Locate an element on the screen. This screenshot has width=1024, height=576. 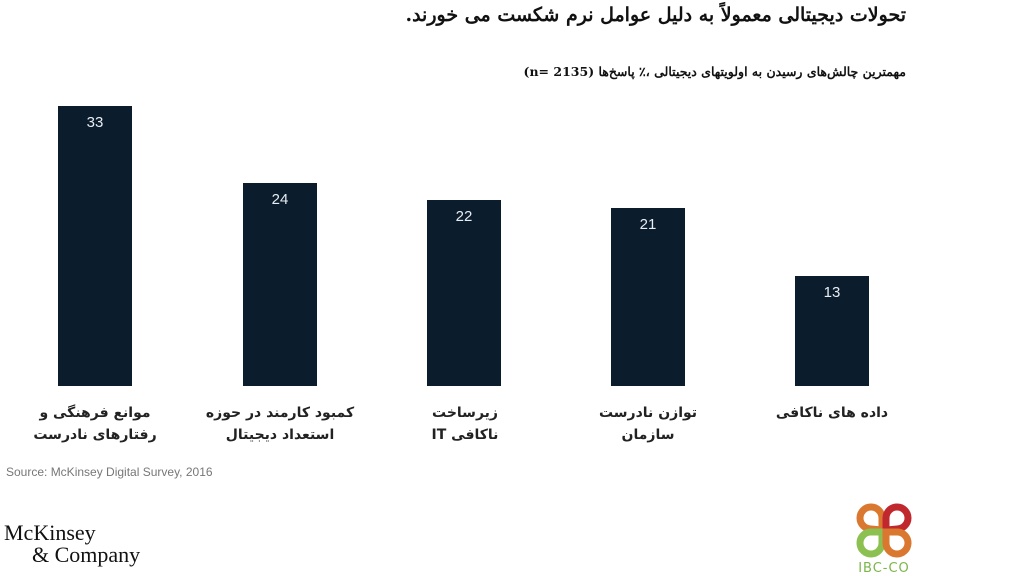
bar-value-label: 24 is located at coordinates (280, 199).